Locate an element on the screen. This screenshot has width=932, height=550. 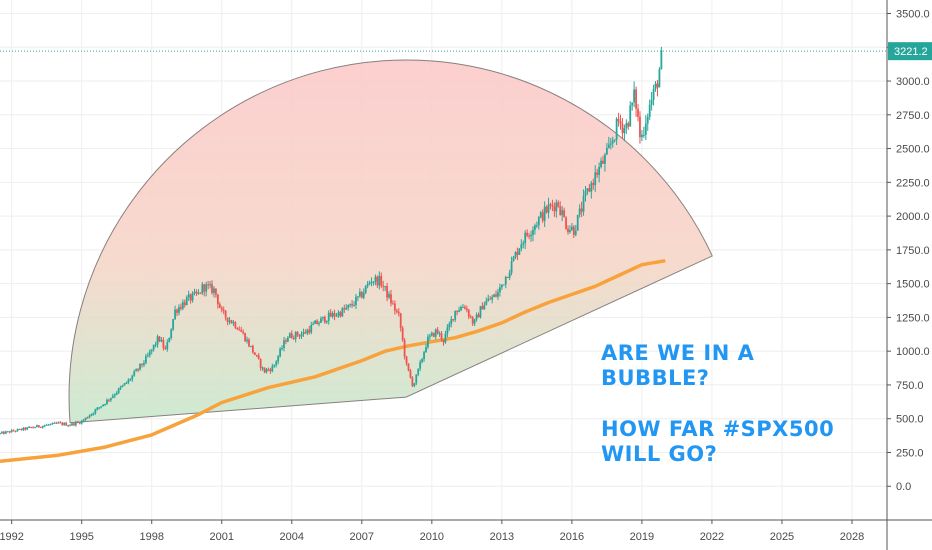
annotation-line-4: WILL GO? is located at coordinates (659, 454).